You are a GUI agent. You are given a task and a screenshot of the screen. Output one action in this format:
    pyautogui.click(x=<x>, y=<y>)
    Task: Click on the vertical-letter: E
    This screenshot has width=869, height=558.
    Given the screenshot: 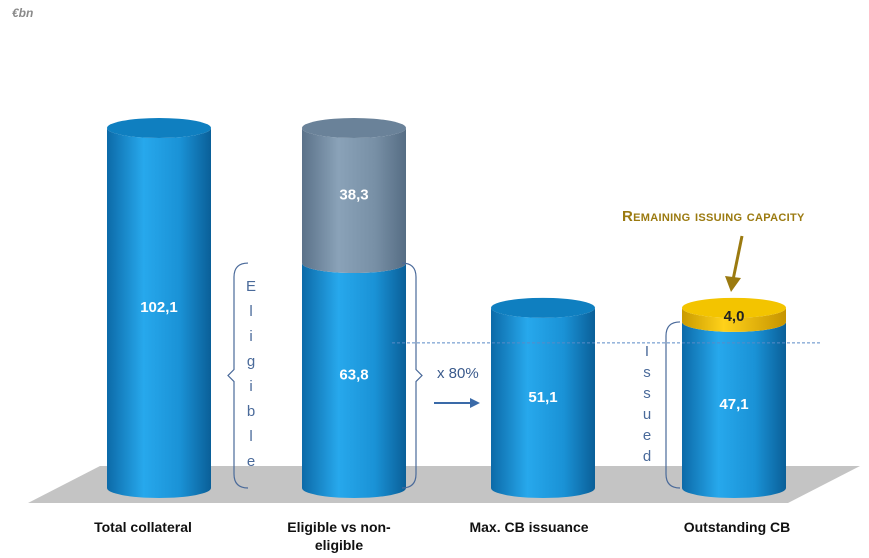 What is the action you would take?
    pyautogui.click(x=250, y=286)
    